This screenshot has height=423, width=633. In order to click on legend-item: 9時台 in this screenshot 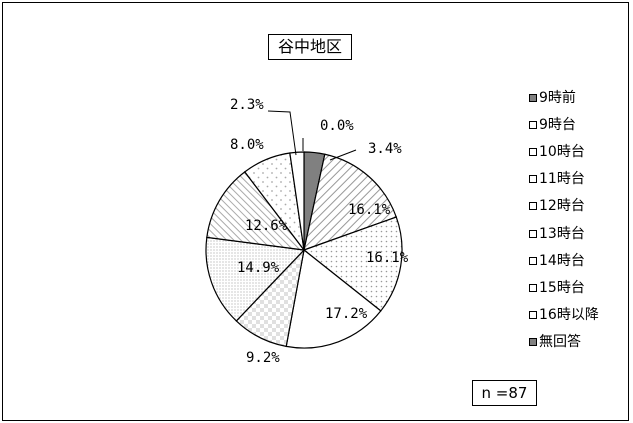, I will do `click(564, 124)`.